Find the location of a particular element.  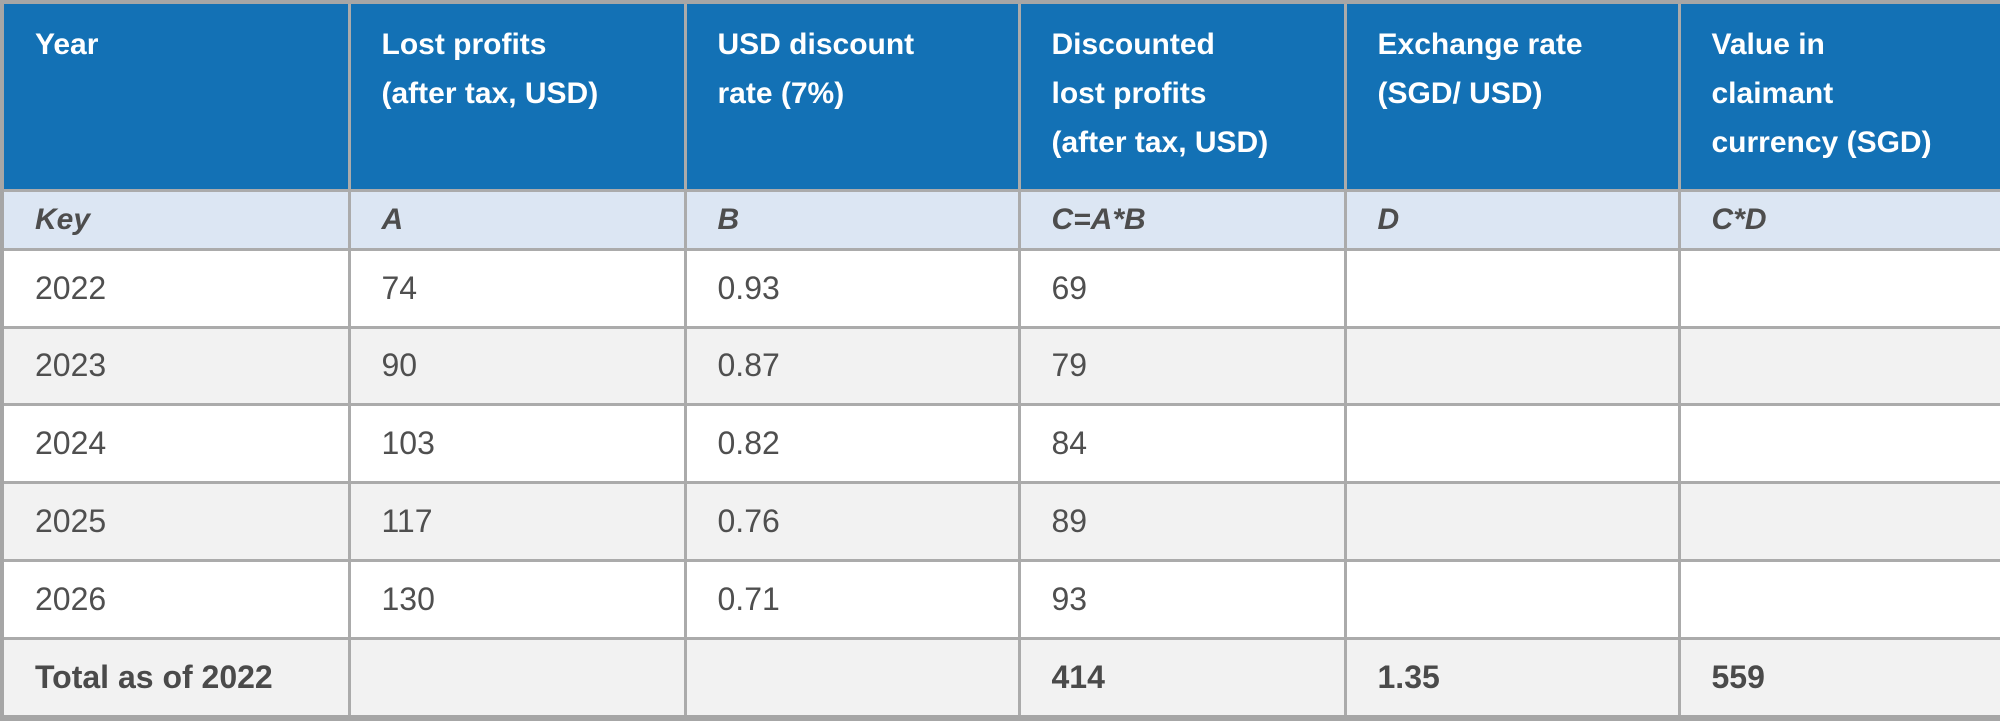

total-row: Total as of 2022 414 1.35 559 is located at coordinates (1000, 678).